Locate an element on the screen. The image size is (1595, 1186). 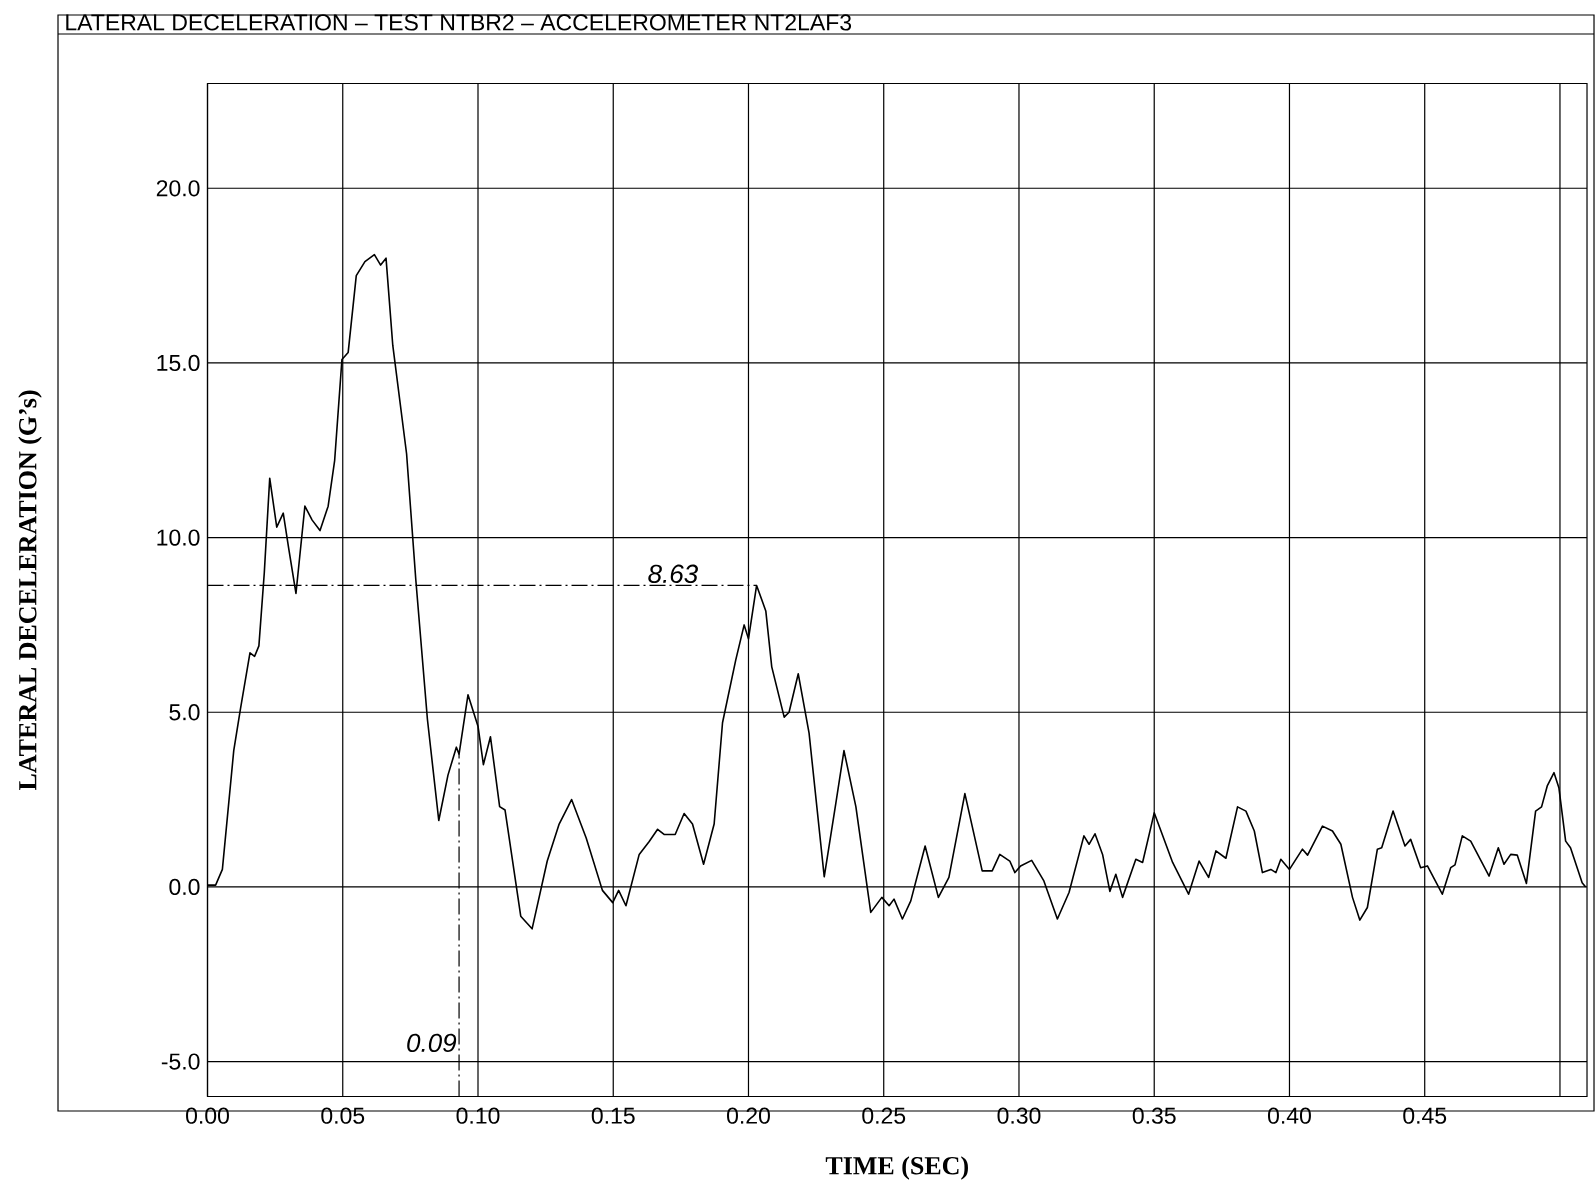
x-tick-label: 0.30 is located at coordinates (1019, 1115).